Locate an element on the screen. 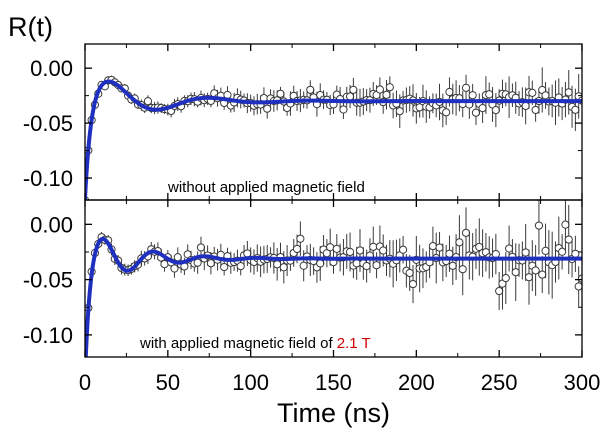 The height and width of the screenshot is (429, 606). bottom-y-tick-label: -0.10 is located at coordinates (48, 335).